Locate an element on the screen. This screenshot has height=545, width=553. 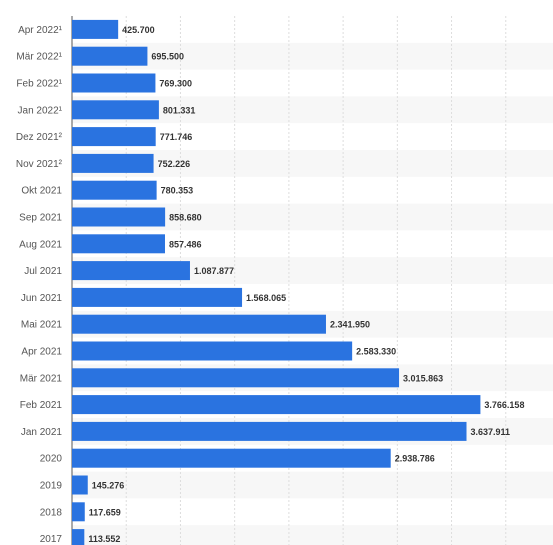
value-label: 780.353 is located at coordinates (177, 191).